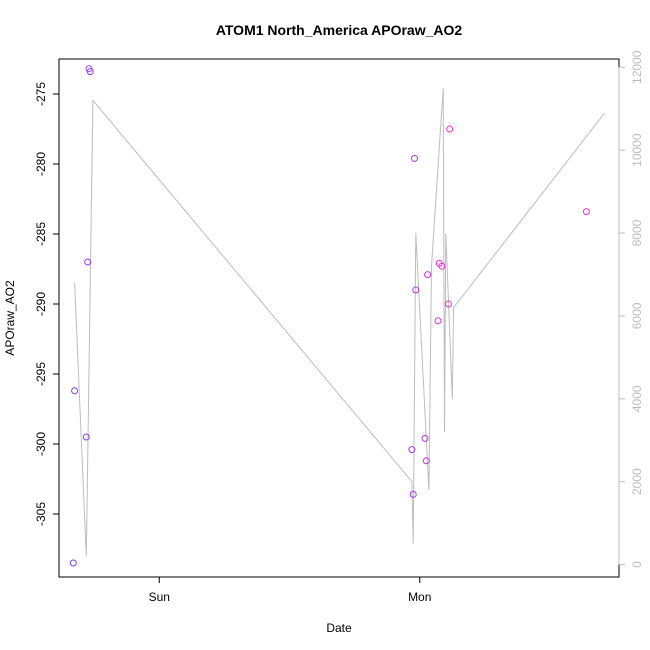  Describe the element at coordinates (41, 374) in the screenshot. I see `y-tick-label: -295` at that location.